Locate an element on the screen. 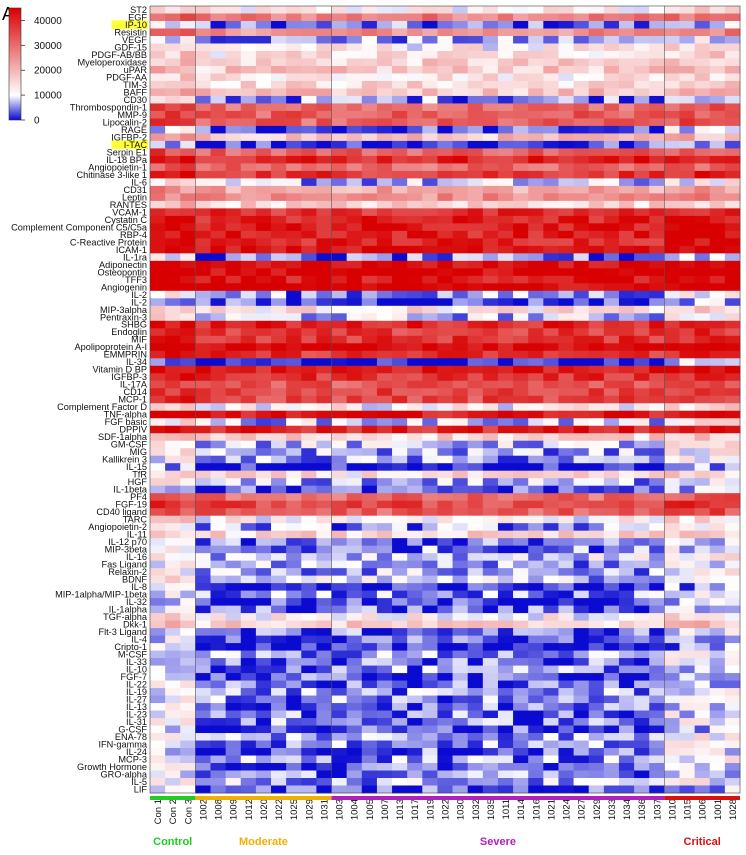 This screenshot has width=746, height=855. colorbar-tick-label: 20000 is located at coordinates (48, 71).